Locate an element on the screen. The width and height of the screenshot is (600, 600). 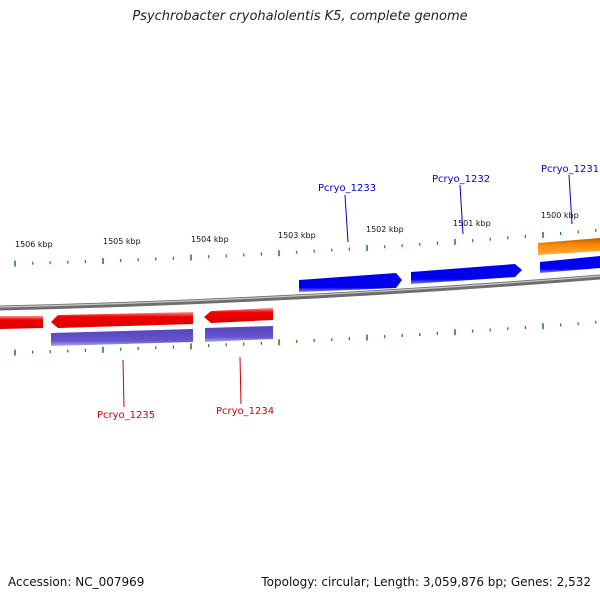
gene-label-pcryo-1233: Pcryo_1233 is located at coordinates (347, 188).